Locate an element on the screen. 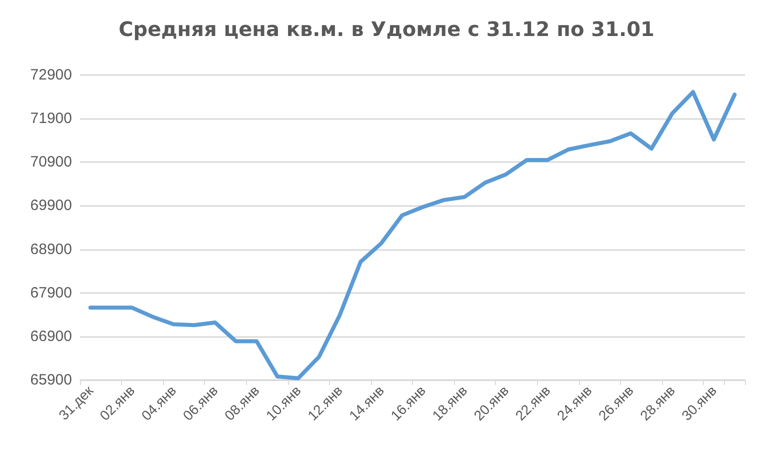  y-tick-label: 72900 is located at coordinates (51, 75).